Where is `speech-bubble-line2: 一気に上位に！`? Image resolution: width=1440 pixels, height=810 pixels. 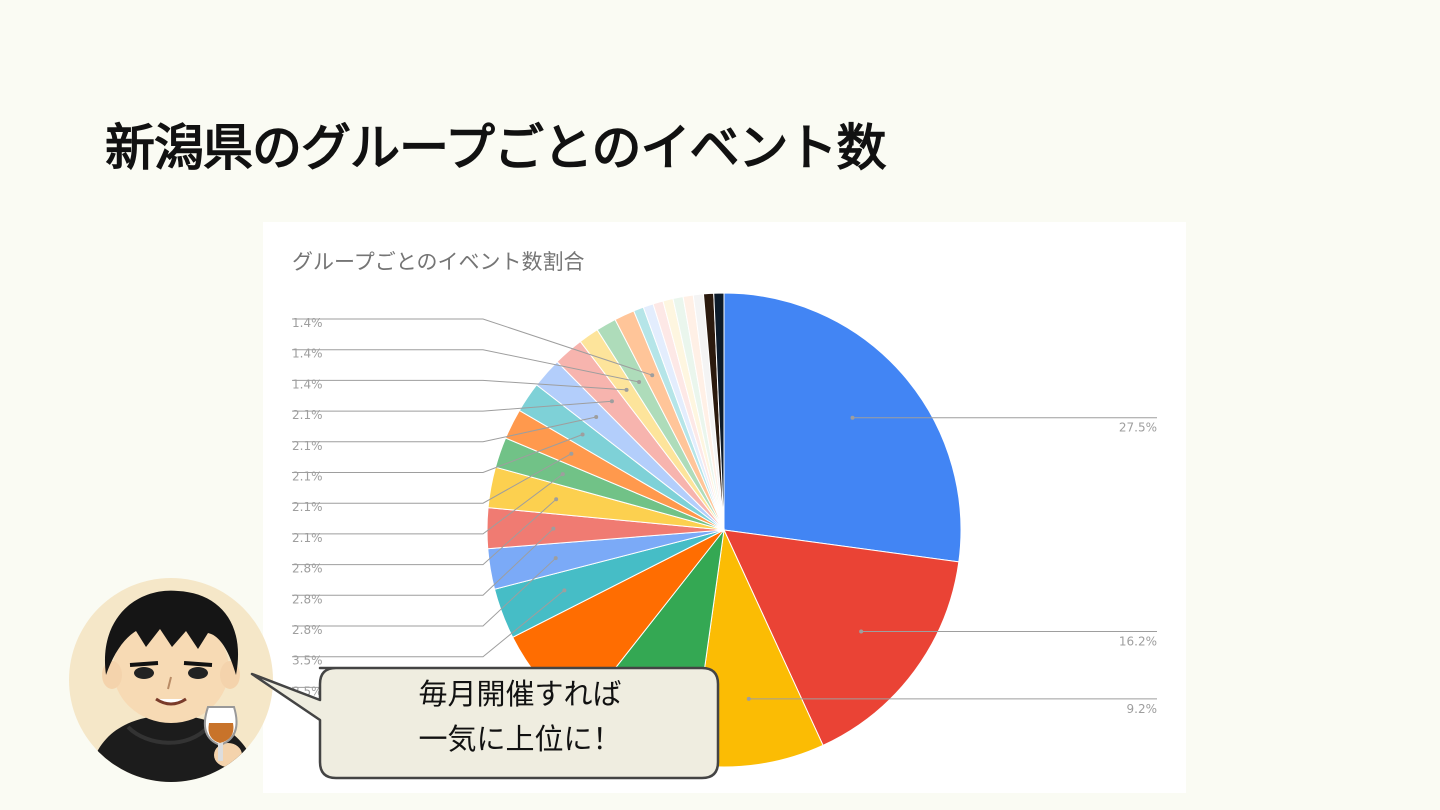 speech-bubble-line2: 一気に上位に！ is located at coordinates (520, 739).